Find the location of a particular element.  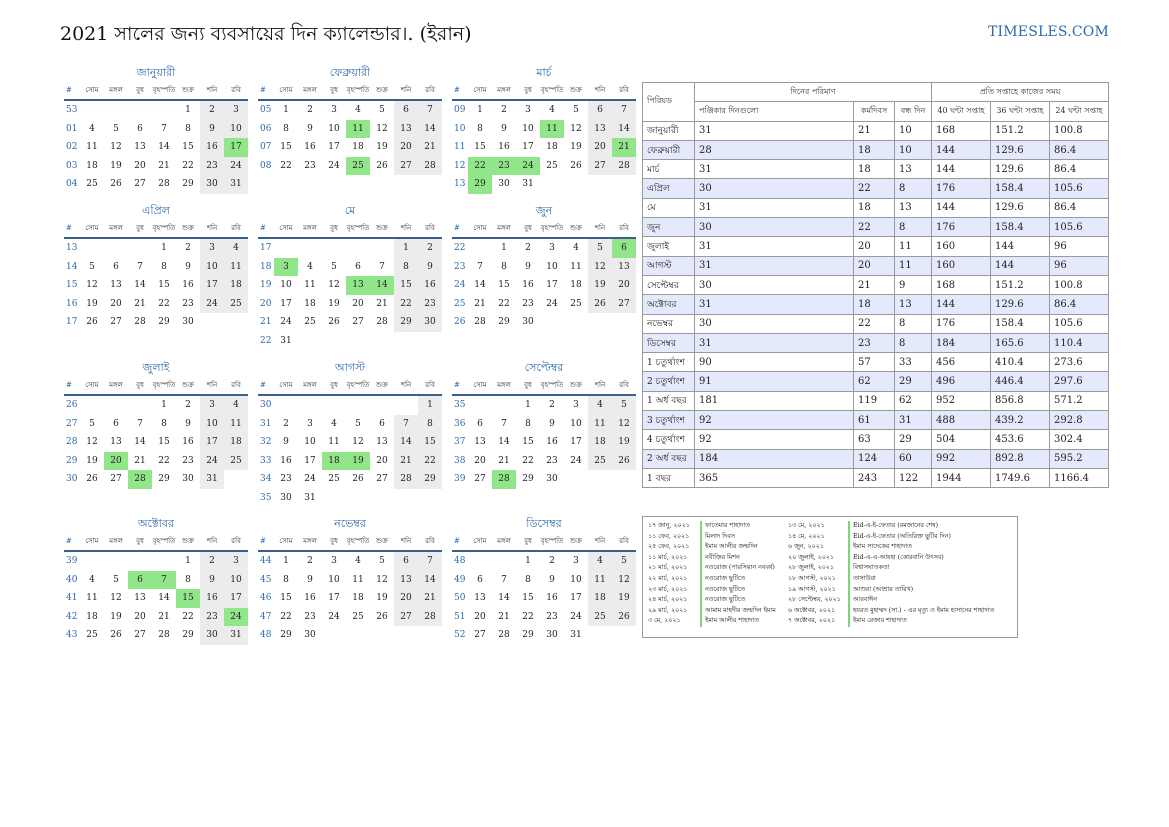

day-cell: 6 is located at coordinates (382, 423).